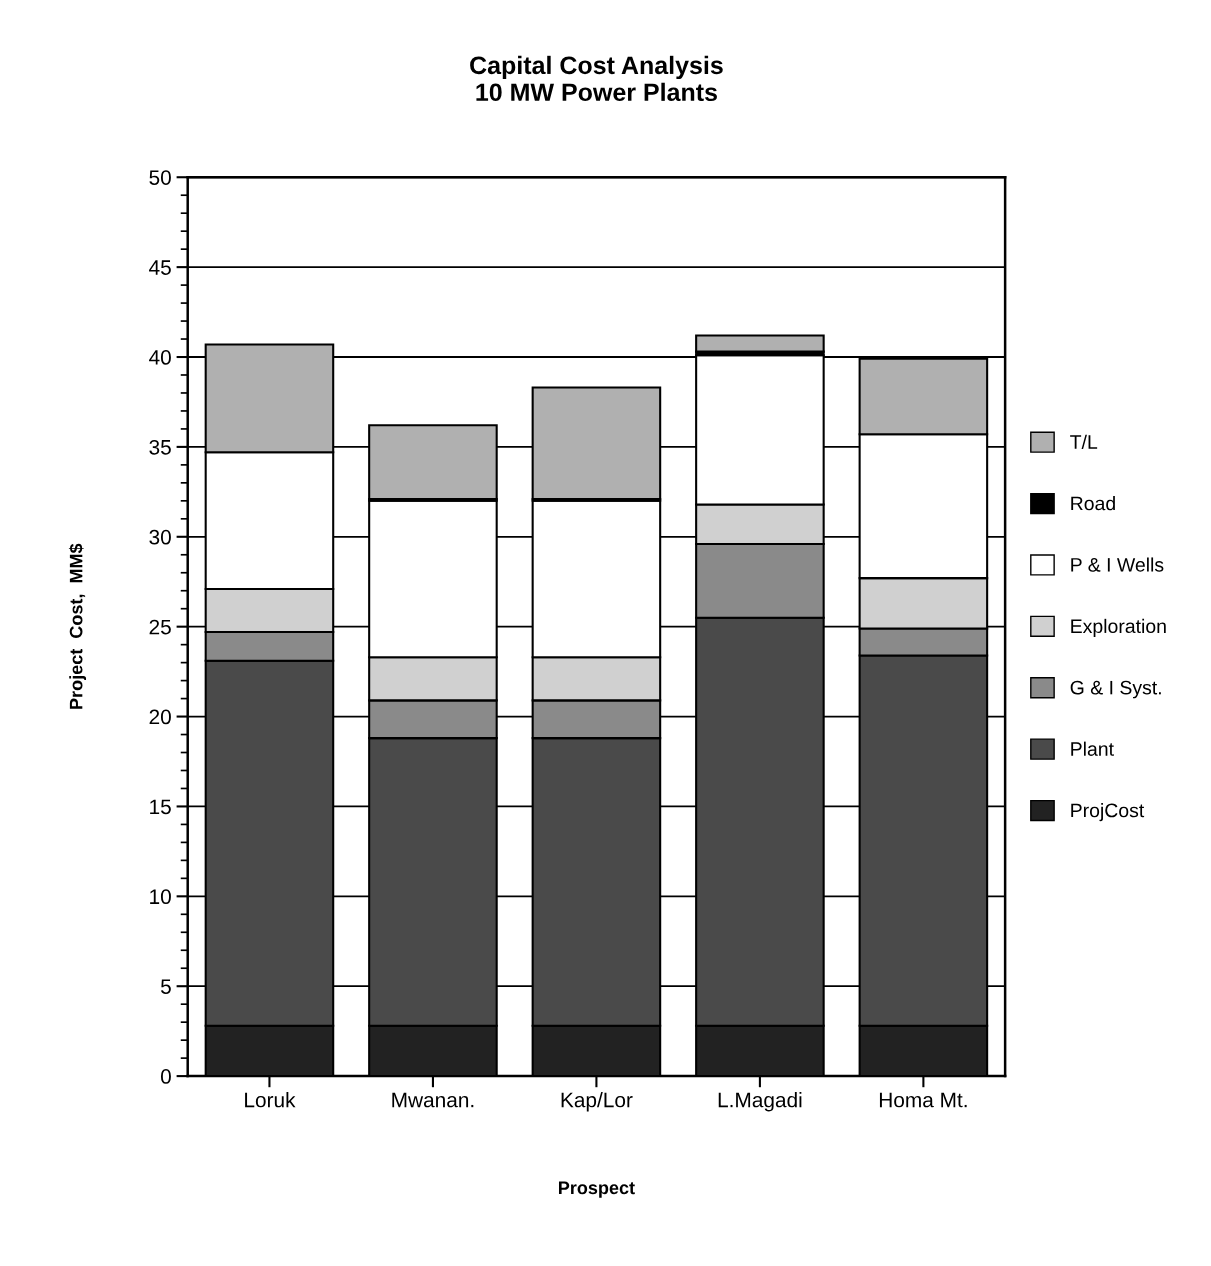 This screenshot has height=1266, width=1211. I want to click on legend-label: T/L, so click(1084, 441).